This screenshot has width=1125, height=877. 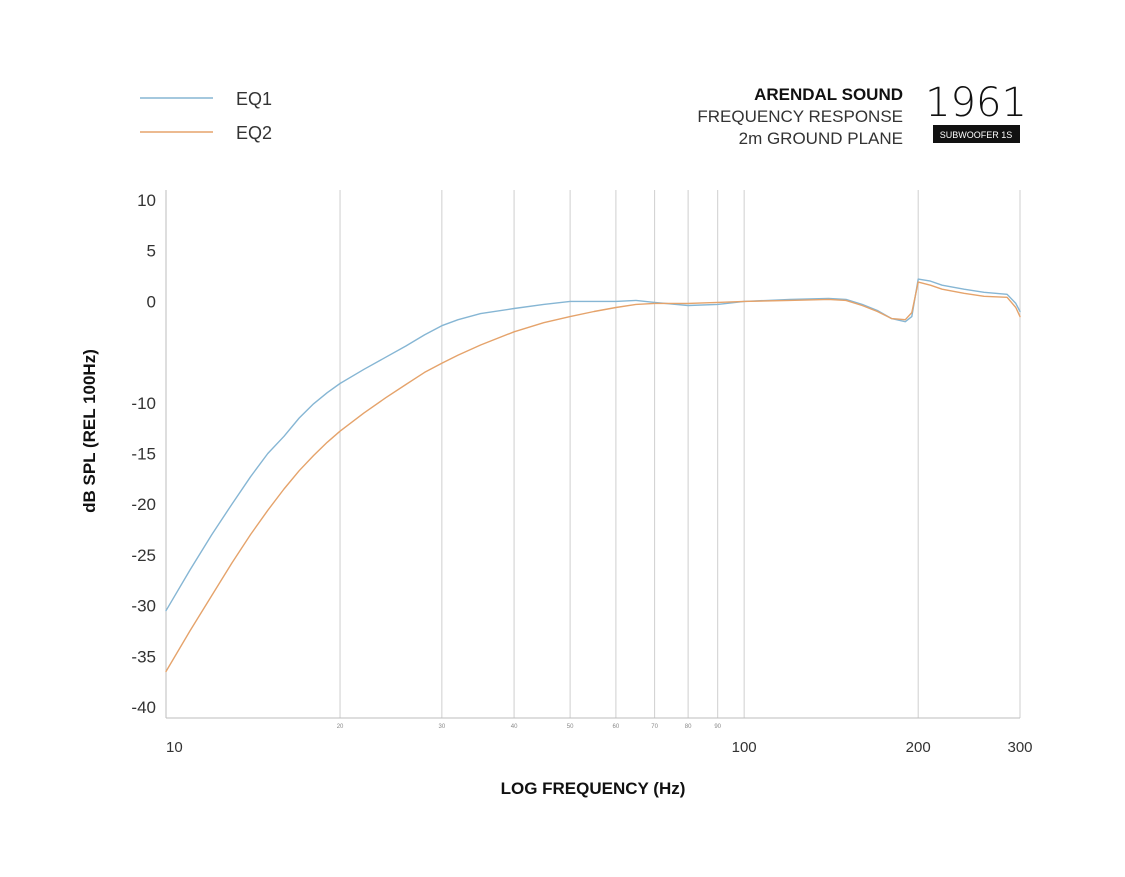 I want to click on x-tick-label-minor: 40, so click(x=514, y=727).